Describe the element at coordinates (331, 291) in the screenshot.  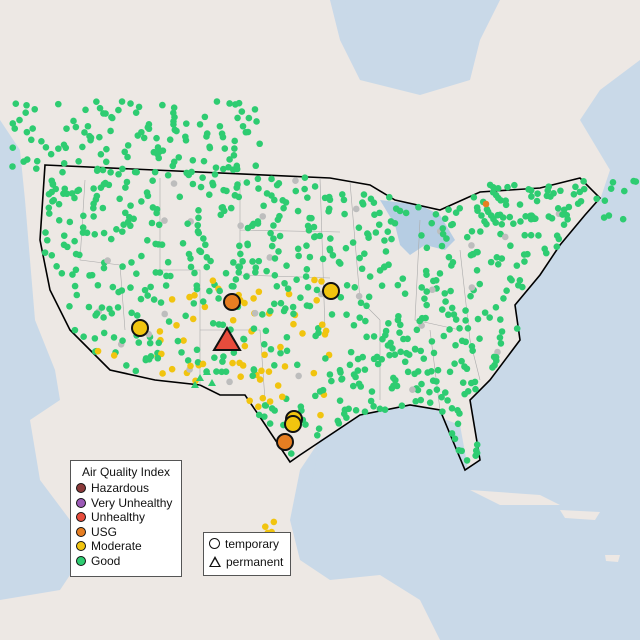
I see `temporary-monitor-marker` at that location.